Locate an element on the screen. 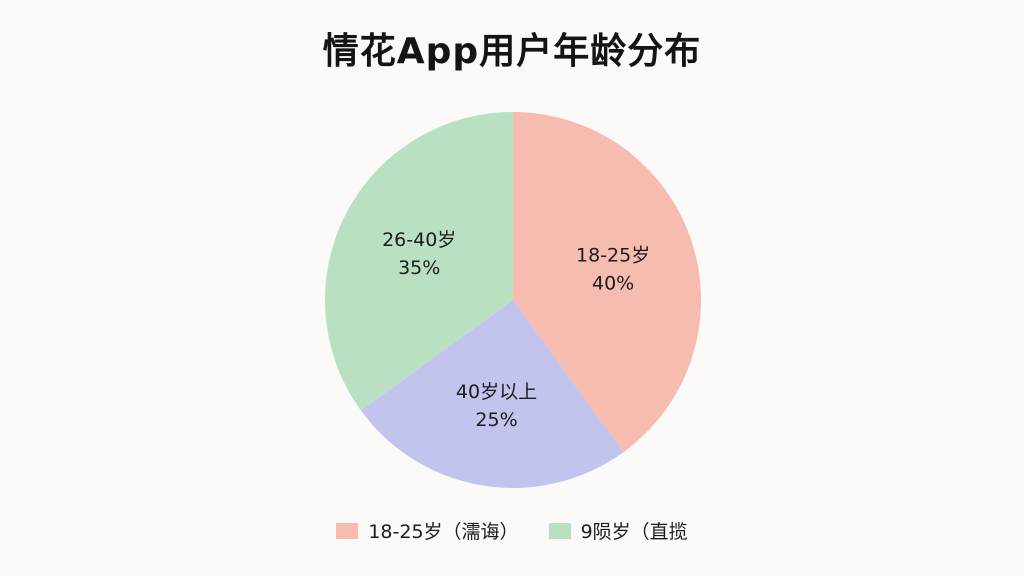 Image resolution: width=1024 pixels, height=576 pixels. legend: 18-25岁（濡诲） 9陨岁（直揽 is located at coordinates (512, 530).